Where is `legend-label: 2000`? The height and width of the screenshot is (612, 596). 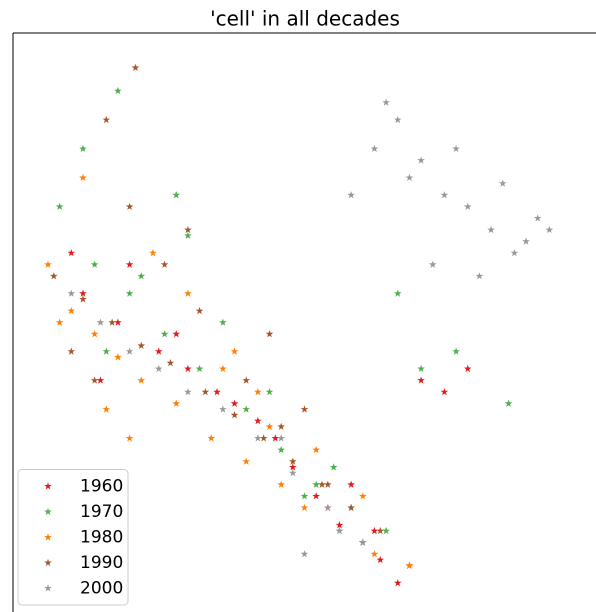
legend-label: 2000 is located at coordinates (101, 588).